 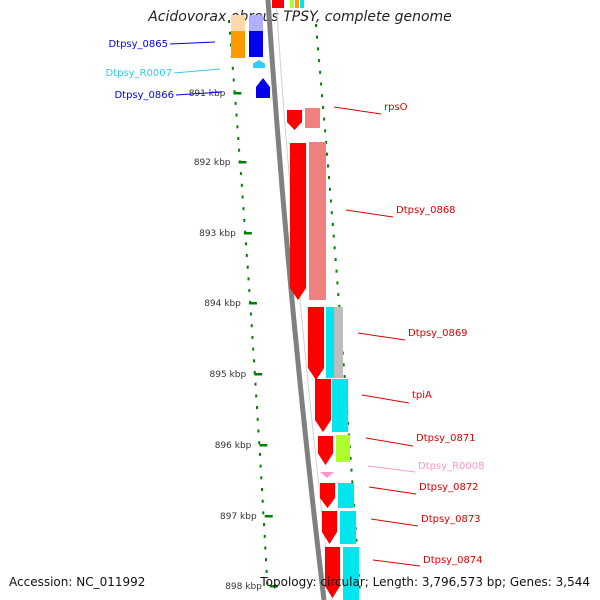 I want to click on gene-label: Dtpsy_0866, so click(x=144, y=95).